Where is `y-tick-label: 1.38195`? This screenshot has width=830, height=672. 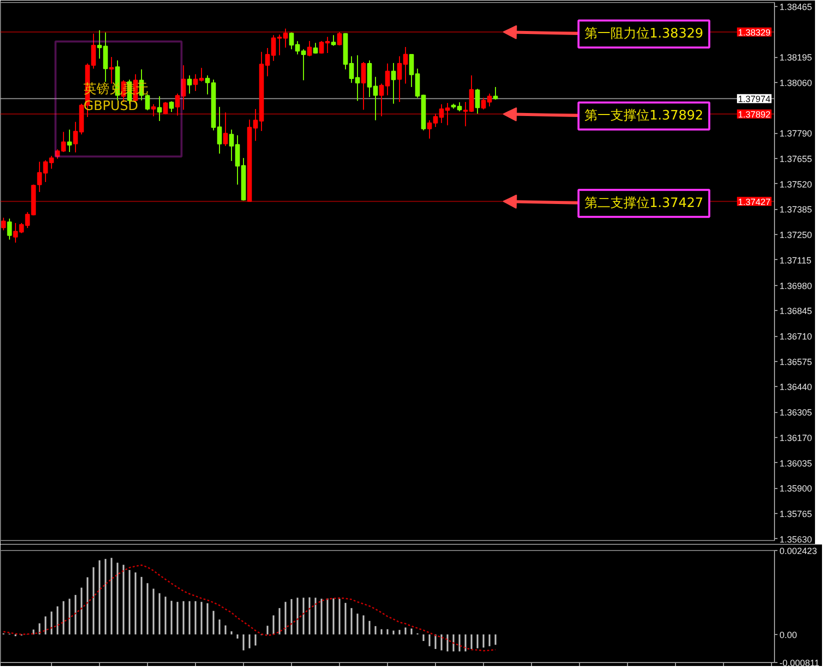 y-tick-label: 1.38195 is located at coordinates (796, 57).